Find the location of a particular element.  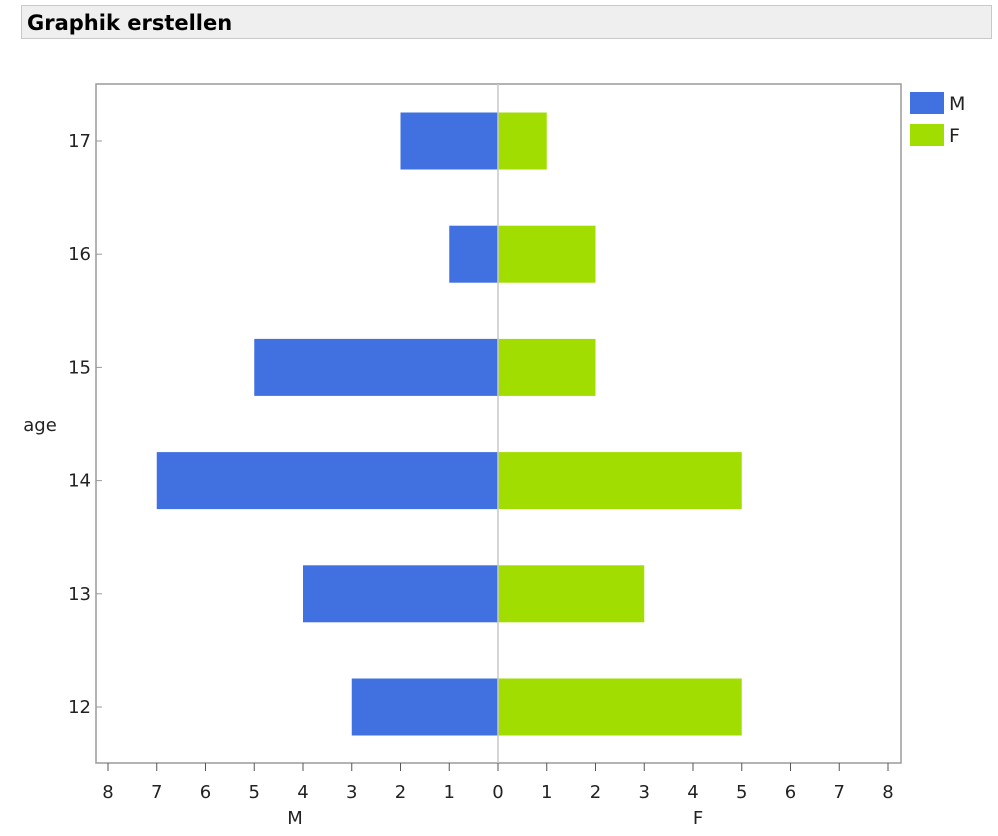

legend: M F is located at coordinates (937, 119).